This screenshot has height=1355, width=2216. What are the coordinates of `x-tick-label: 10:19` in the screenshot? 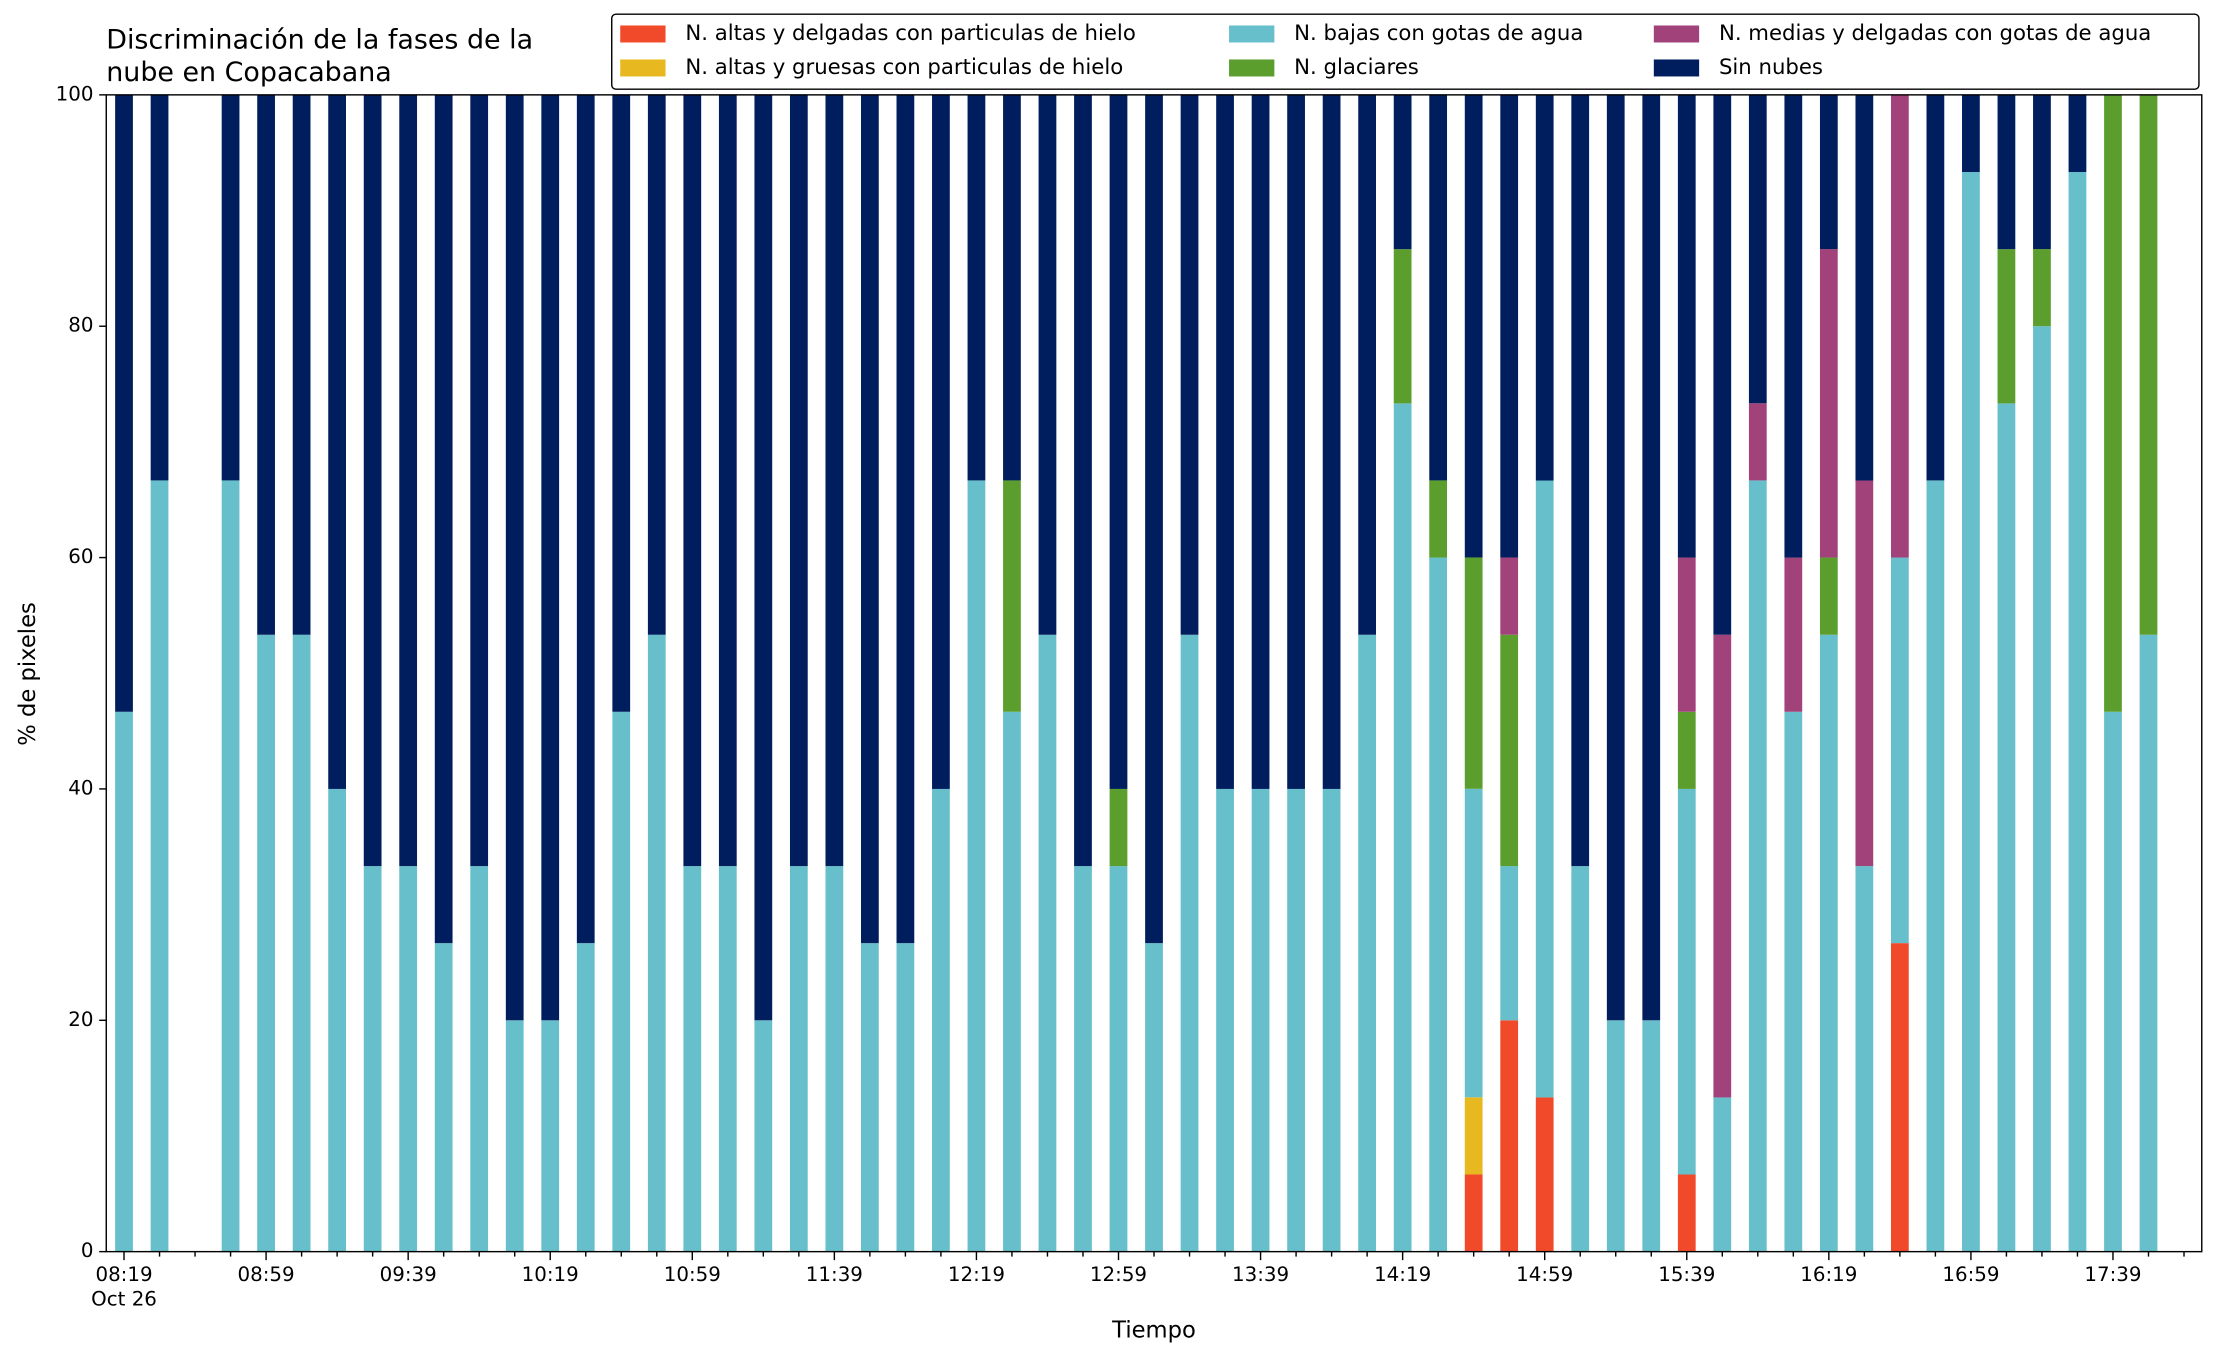 It's located at (550, 1274).